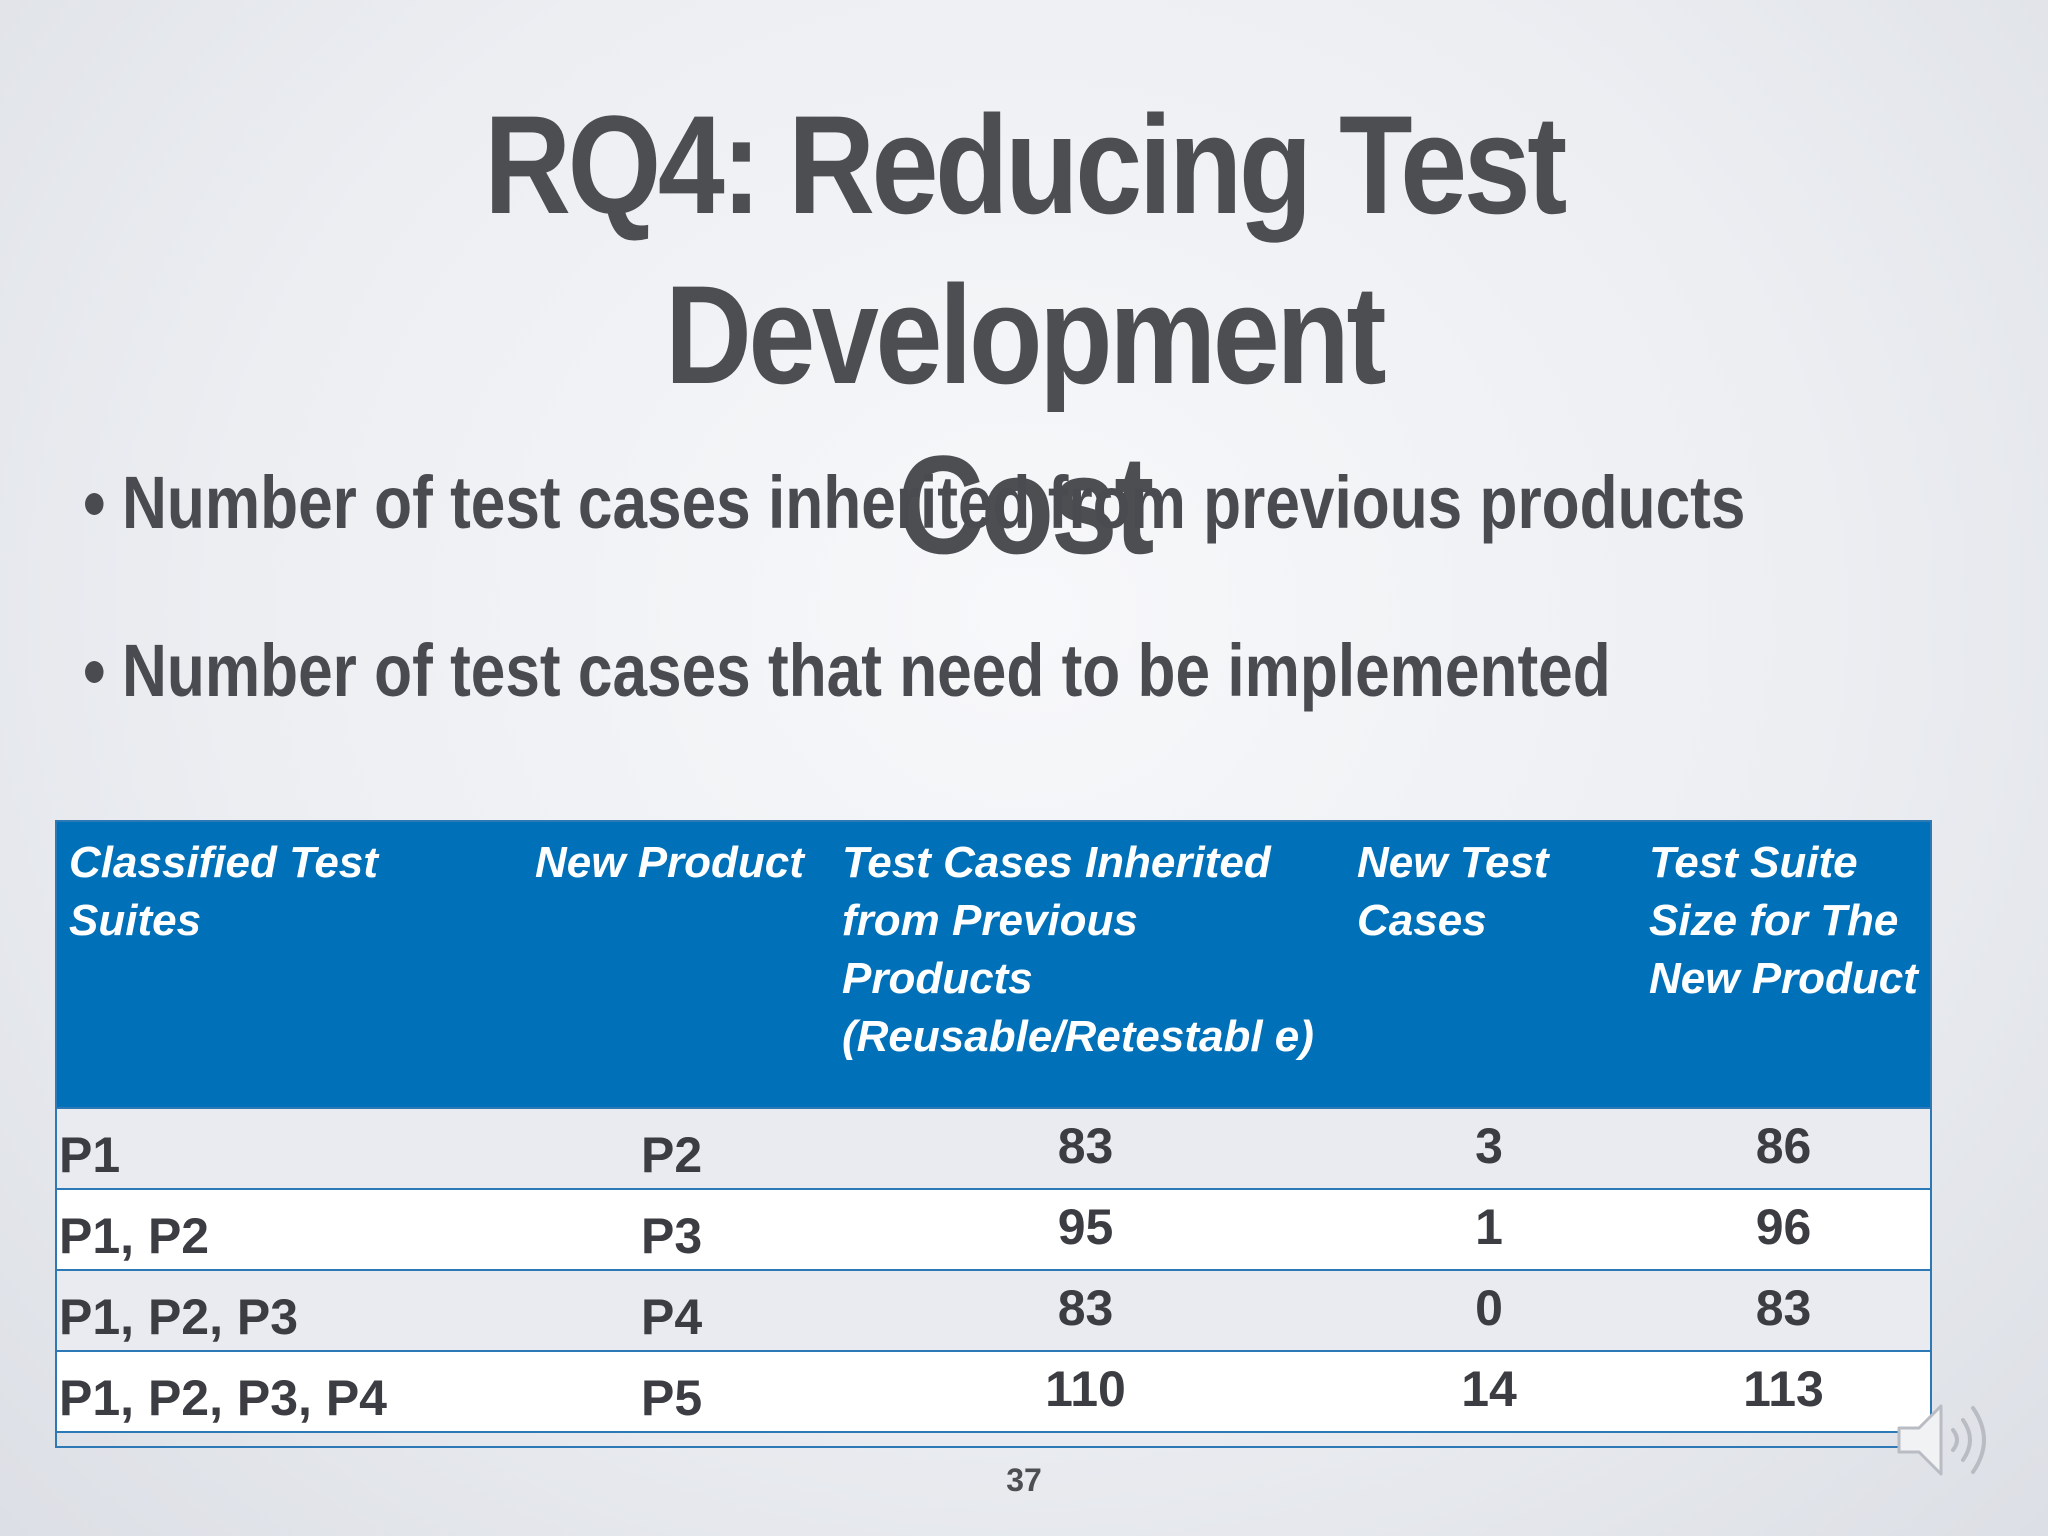 This screenshot has width=2048, height=1536. Describe the element at coordinates (1783, 964) in the screenshot. I see `header-test-suite-size: Test Suite Size for The New Product` at that location.